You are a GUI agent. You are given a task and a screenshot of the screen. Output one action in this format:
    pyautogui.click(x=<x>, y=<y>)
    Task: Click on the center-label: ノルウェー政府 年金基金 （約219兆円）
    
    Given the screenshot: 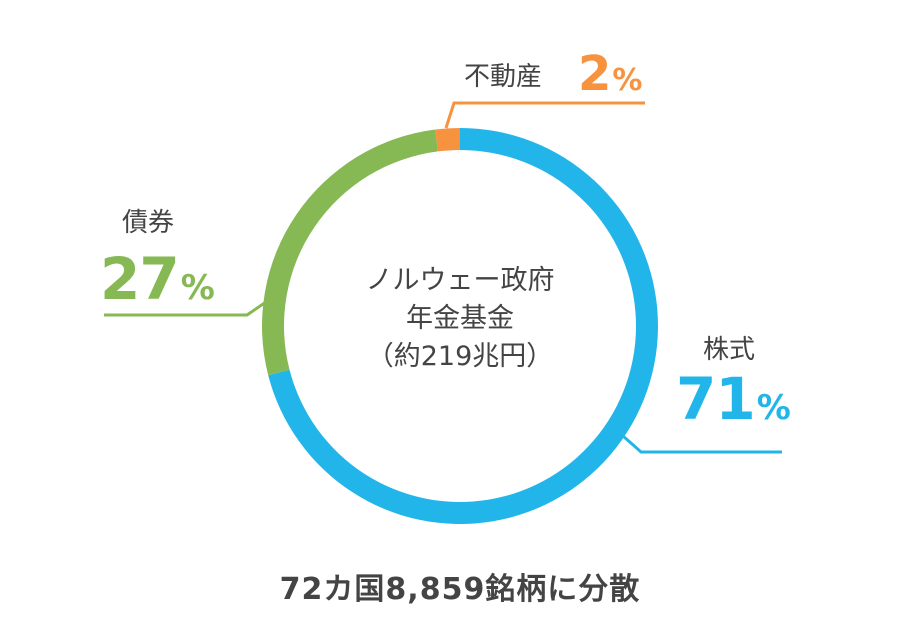 What is the action you would take?
    pyautogui.click(x=460, y=319)
    